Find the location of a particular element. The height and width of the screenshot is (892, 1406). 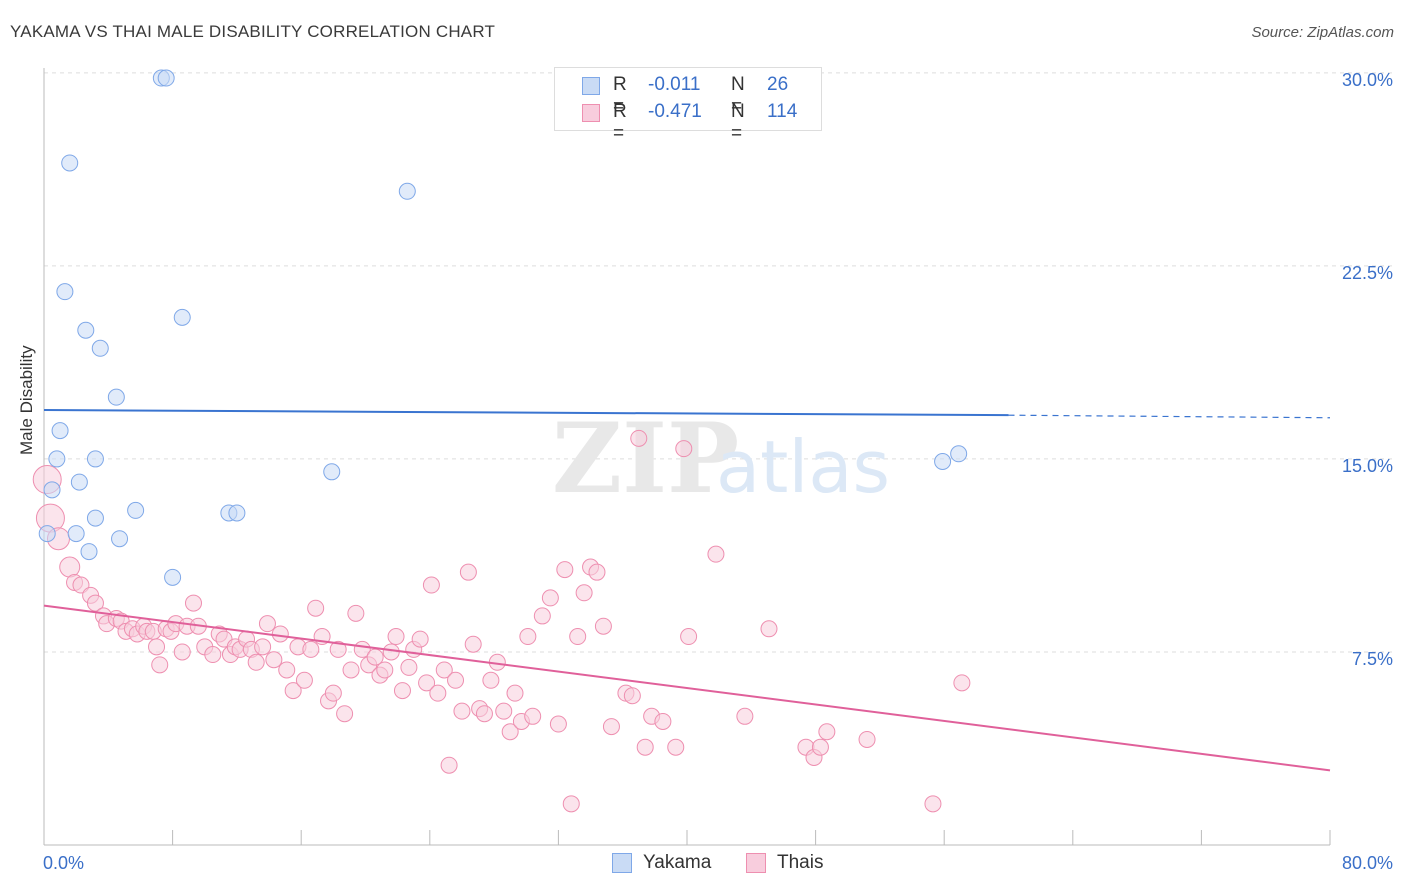

watermark-zip: ZIP is located at coordinates (645, 458).